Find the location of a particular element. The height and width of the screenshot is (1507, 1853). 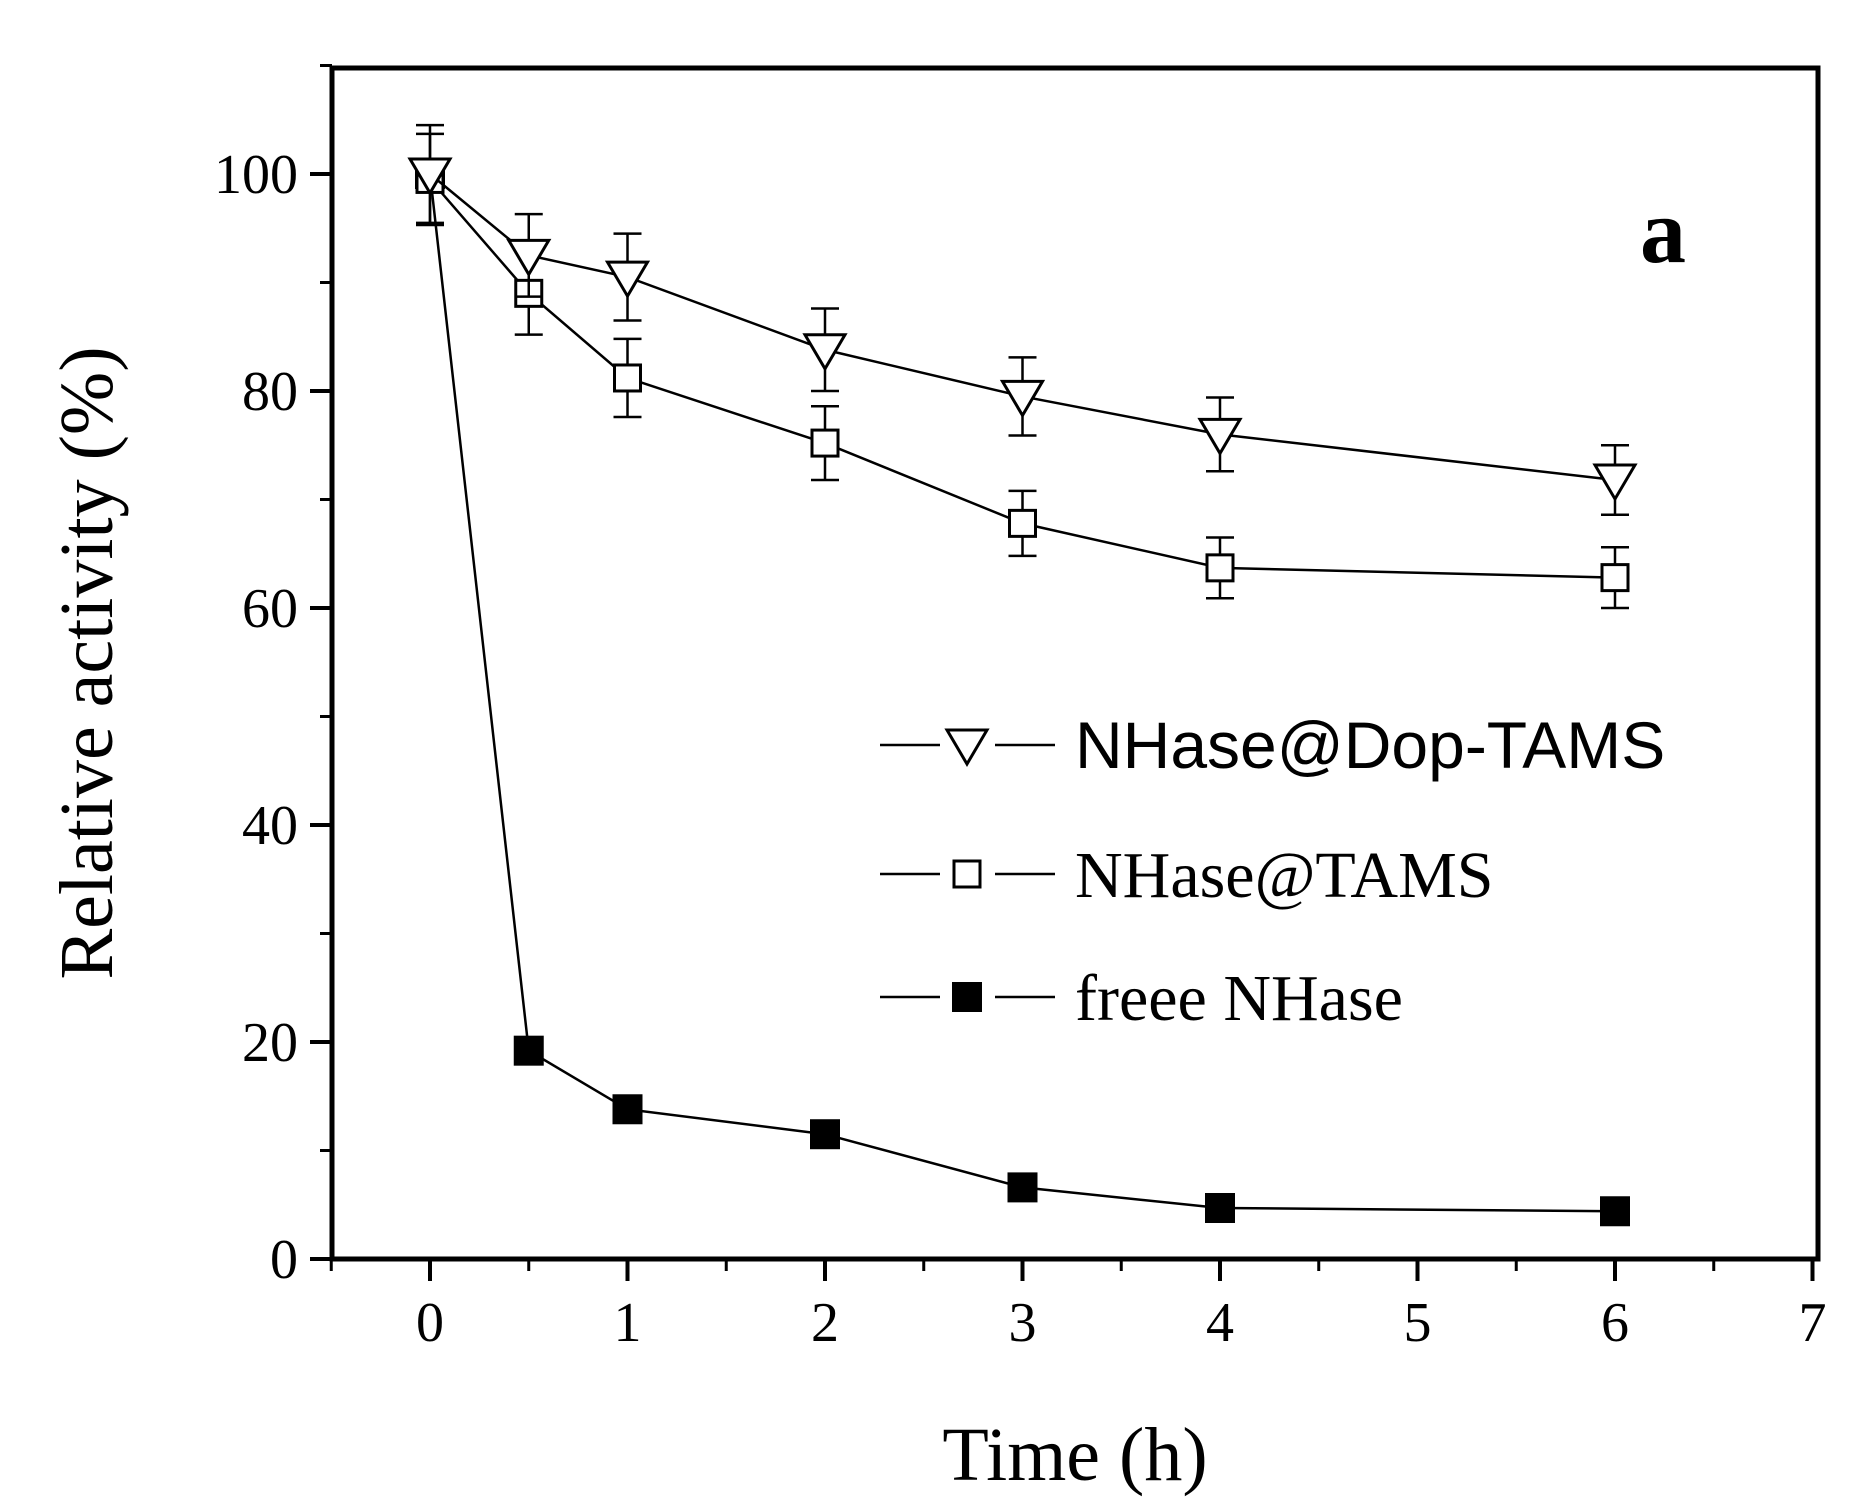

x-tick-label: 5 is located at coordinates (1418, 1323).